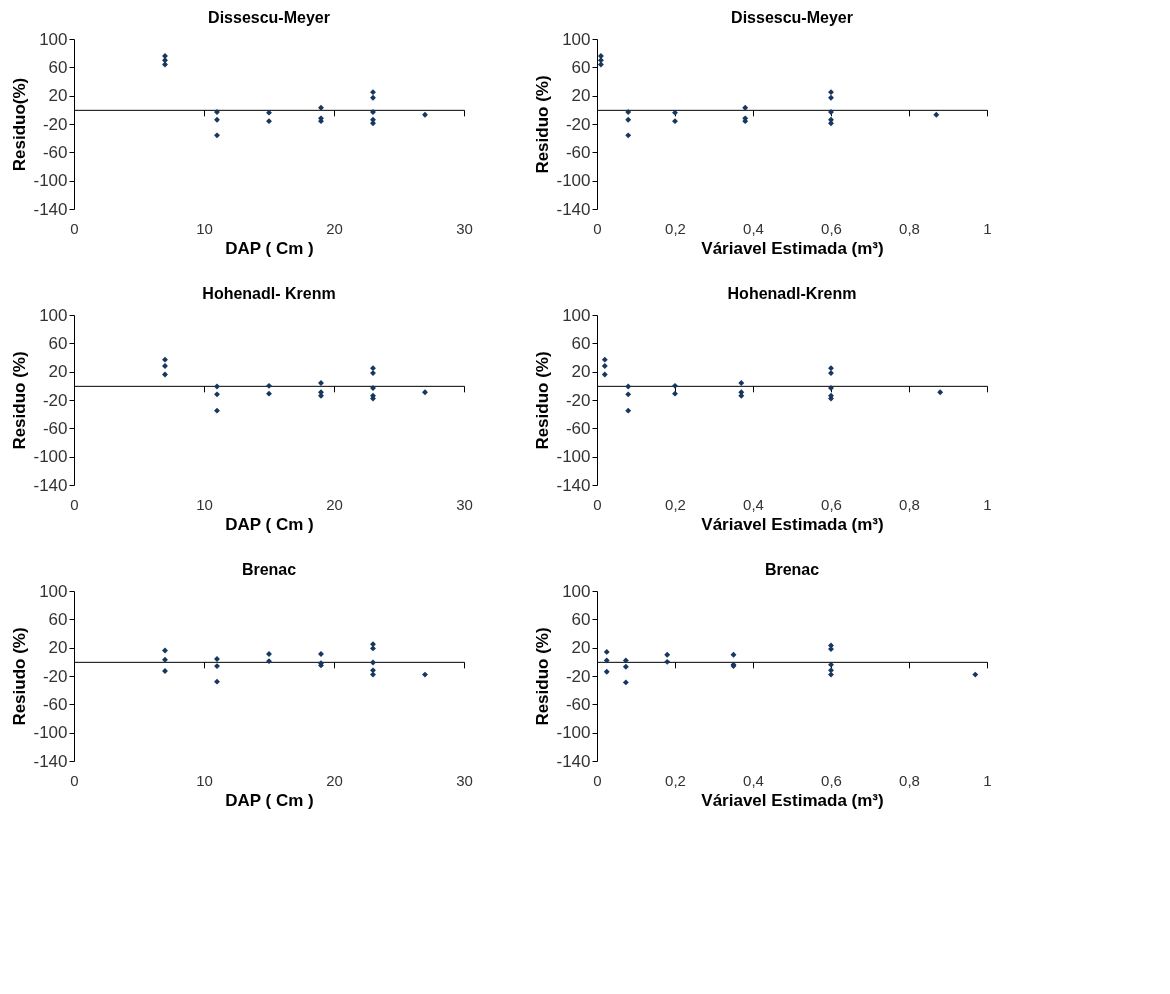  What do you see at coordinates (675, 228) in the screenshot?
I see `x-tick-label: 0,2` at bounding box center [675, 228].